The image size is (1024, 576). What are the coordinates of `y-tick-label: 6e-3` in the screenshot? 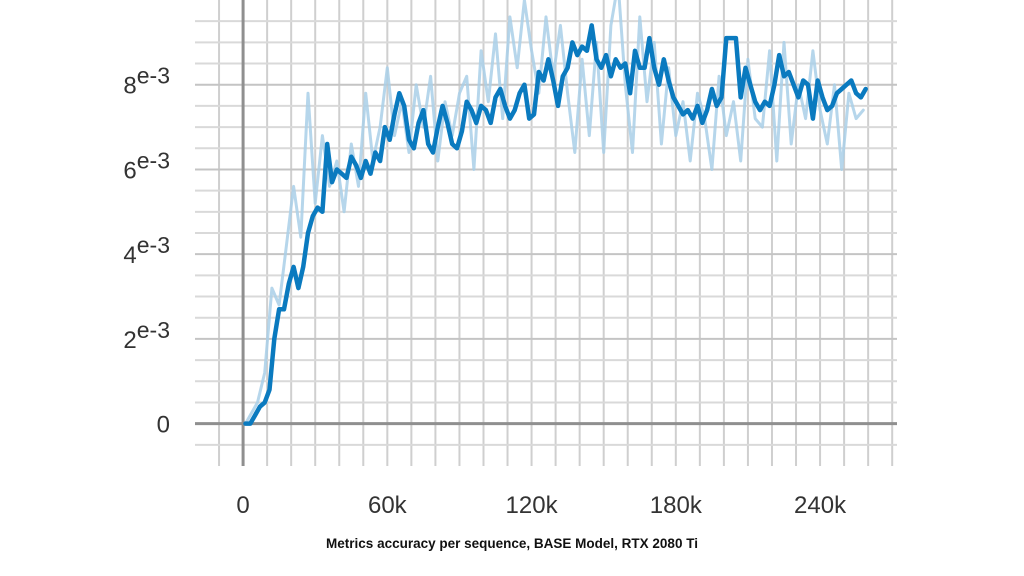 It's located at (146, 165).